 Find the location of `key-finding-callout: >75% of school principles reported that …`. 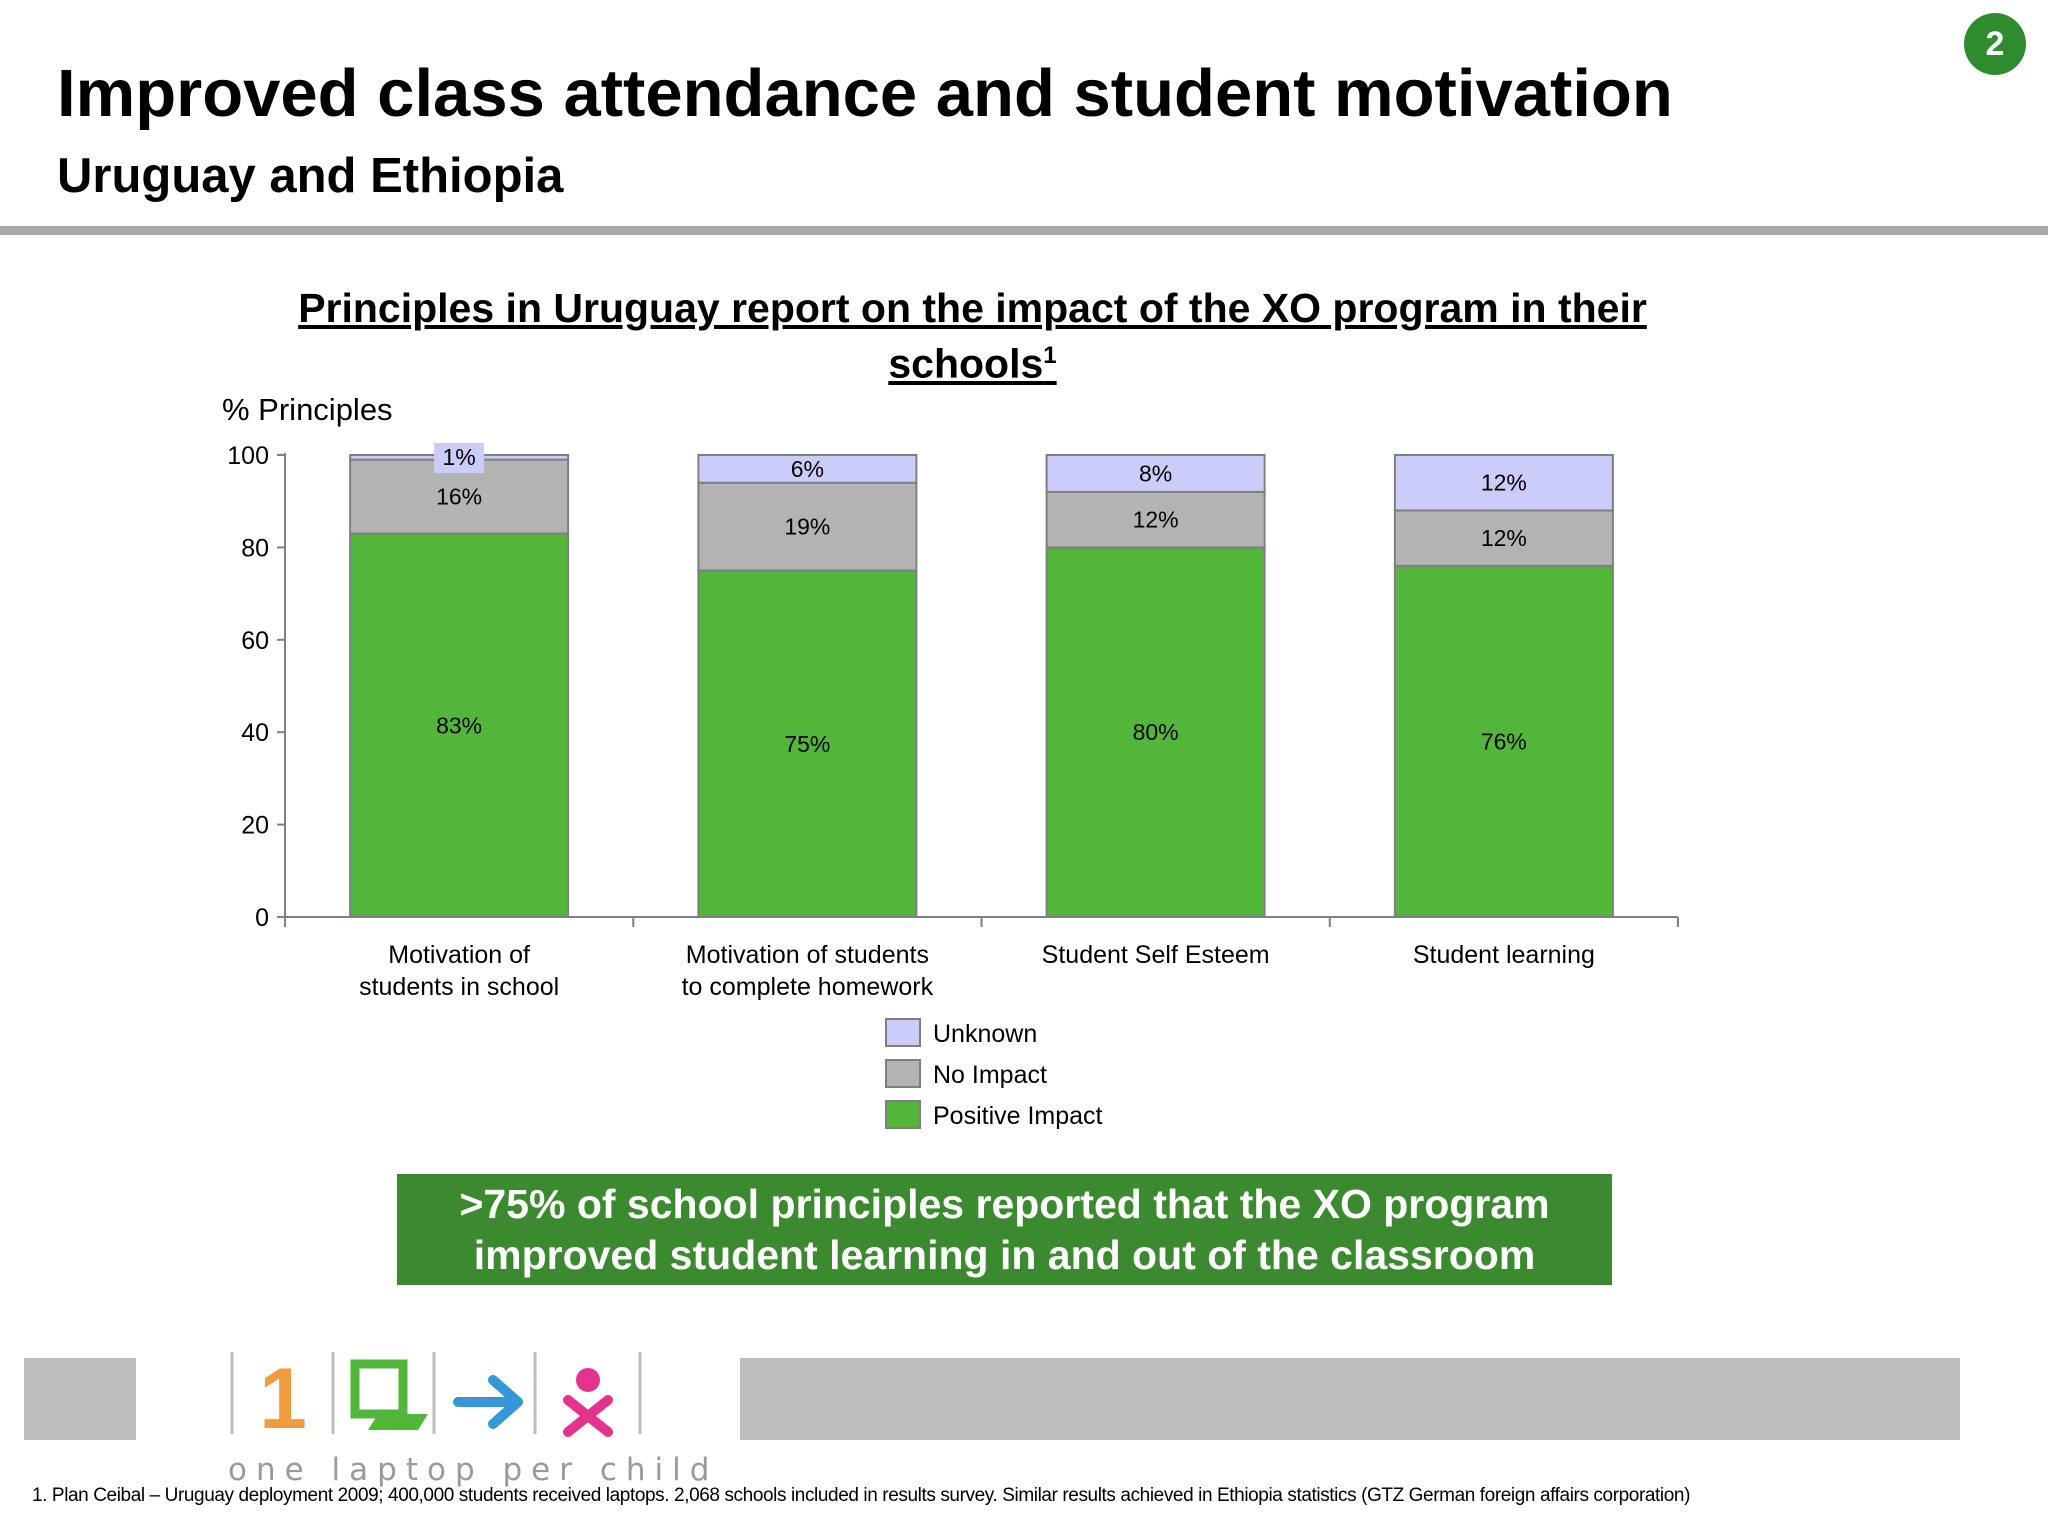

key-finding-callout: >75% of school principles reported that … is located at coordinates (1004, 1229).